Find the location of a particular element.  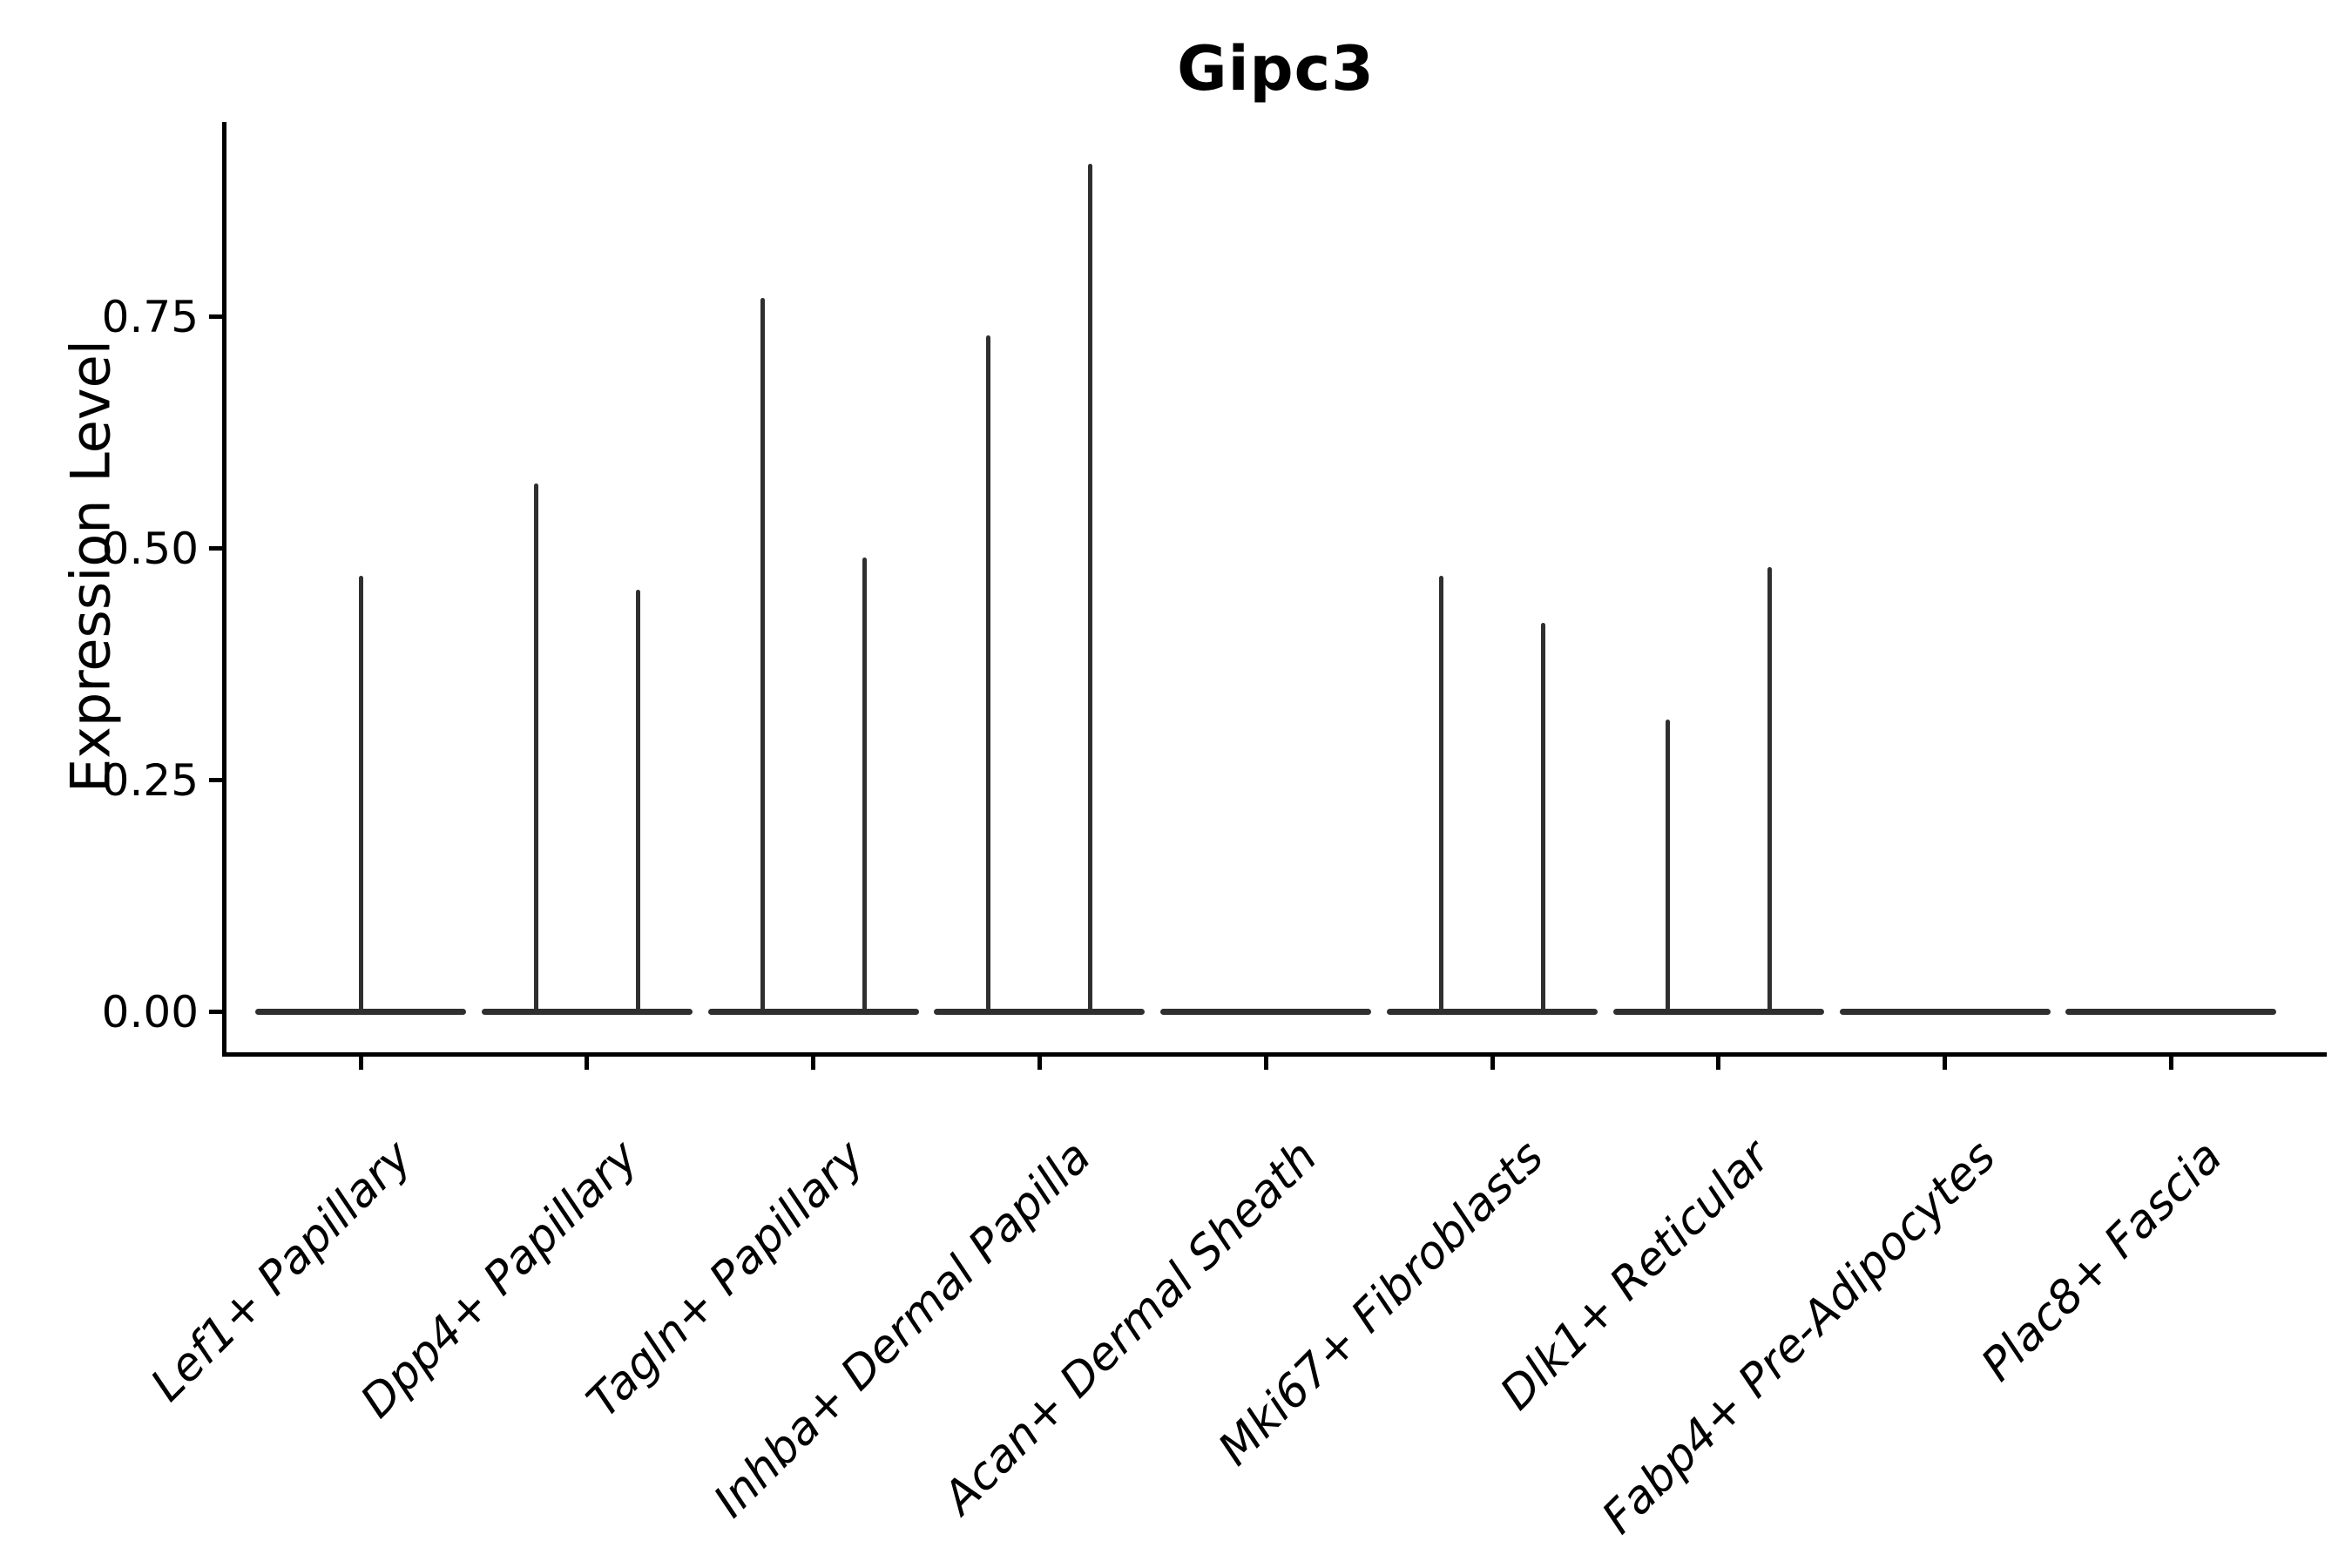

y-tick-label: 0.75 is located at coordinates (150, 316).